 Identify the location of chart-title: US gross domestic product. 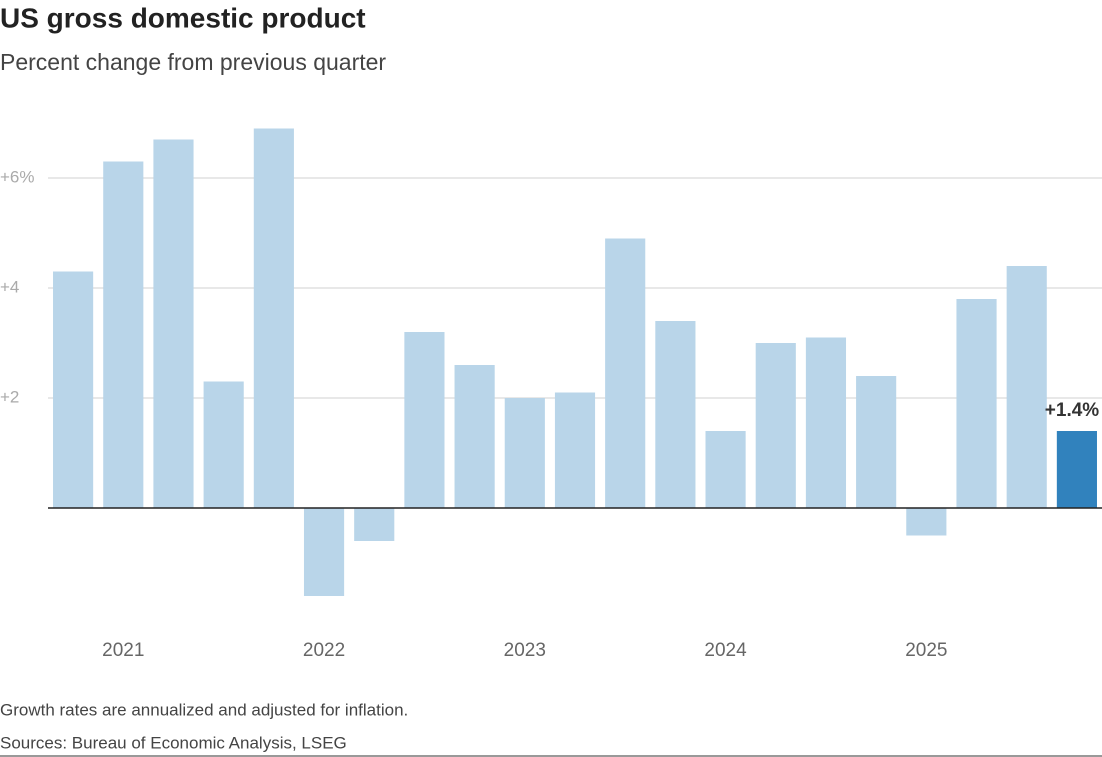
(183, 17).